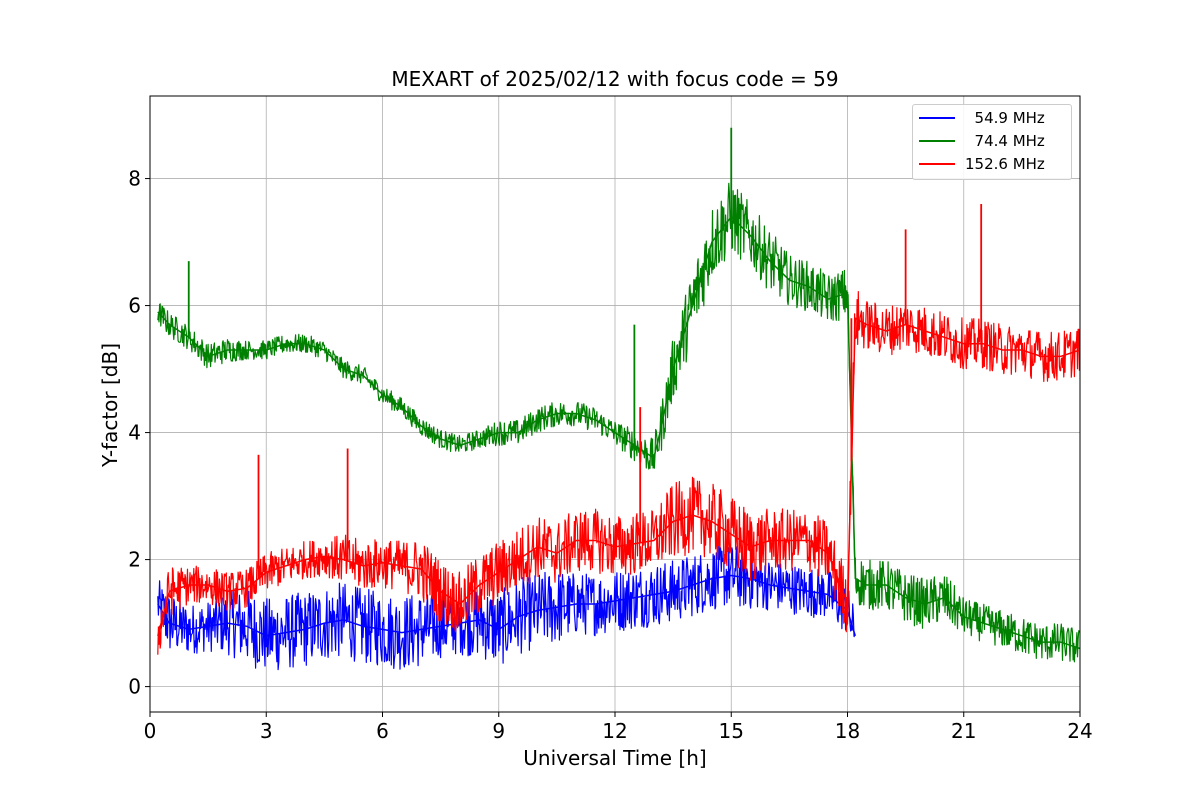  I want to click on y-tick-label: 0, so click(134, 687).